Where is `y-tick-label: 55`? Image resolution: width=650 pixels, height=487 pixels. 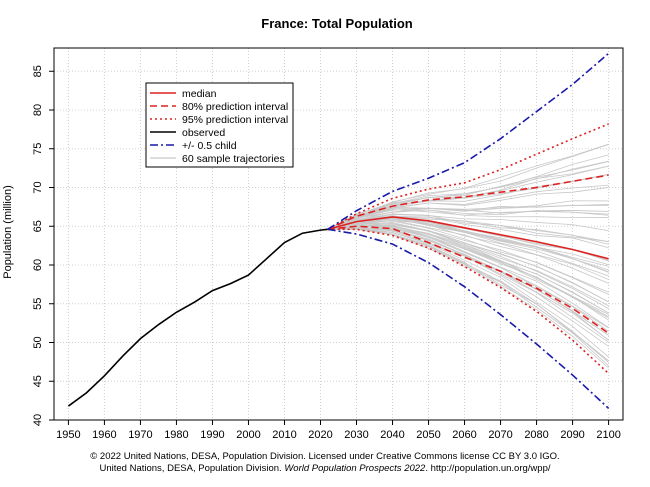 y-tick-label: 55 is located at coordinates (38, 304).